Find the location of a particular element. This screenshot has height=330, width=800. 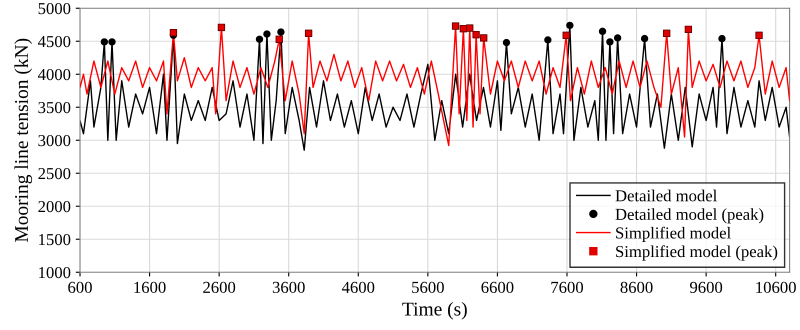

x-tick-label: 3600 is located at coordinates (288, 288).